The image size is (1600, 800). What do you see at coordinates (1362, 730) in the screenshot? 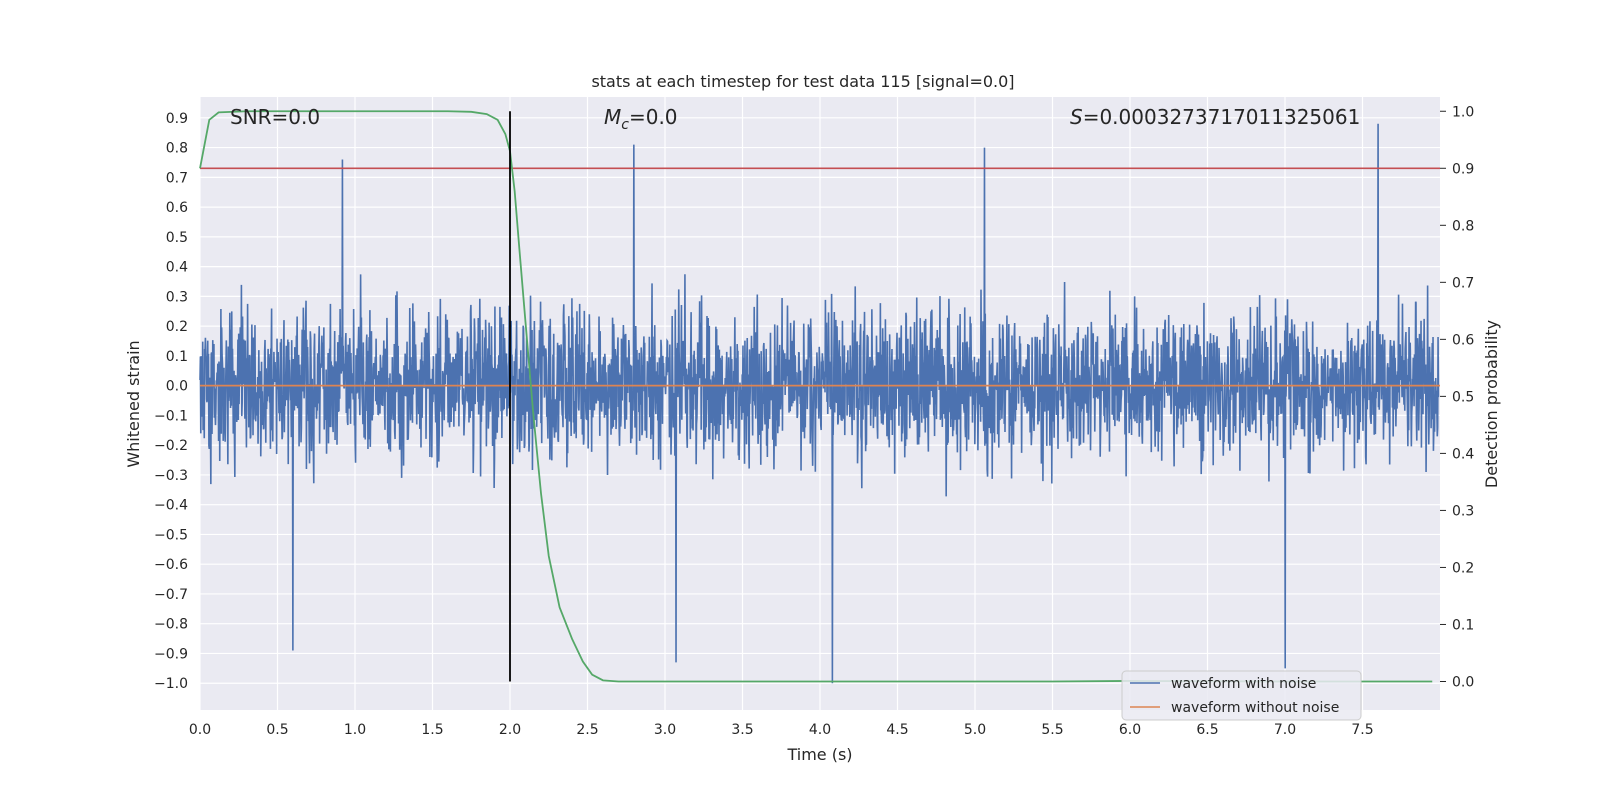
I see `x-tick-label: 7.5` at bounding box center [1362, 730].